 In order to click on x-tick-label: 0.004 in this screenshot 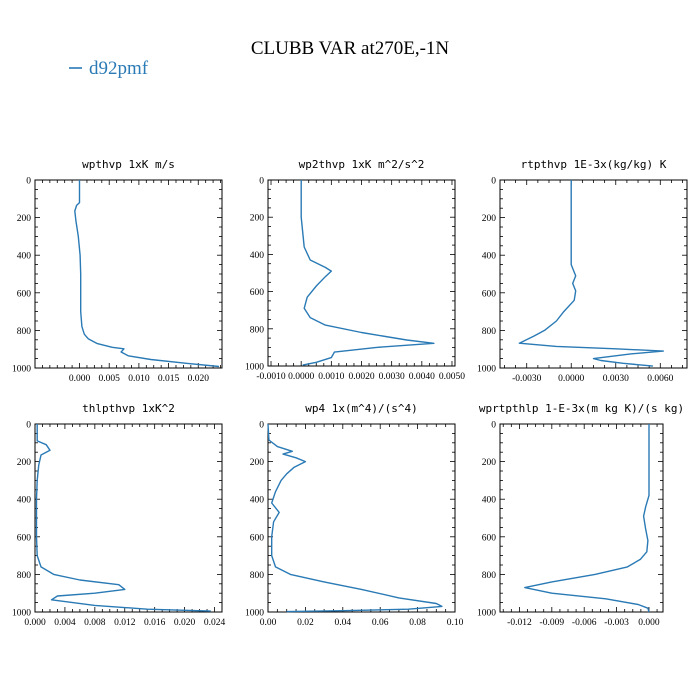, I will do `click(65, 623)`.